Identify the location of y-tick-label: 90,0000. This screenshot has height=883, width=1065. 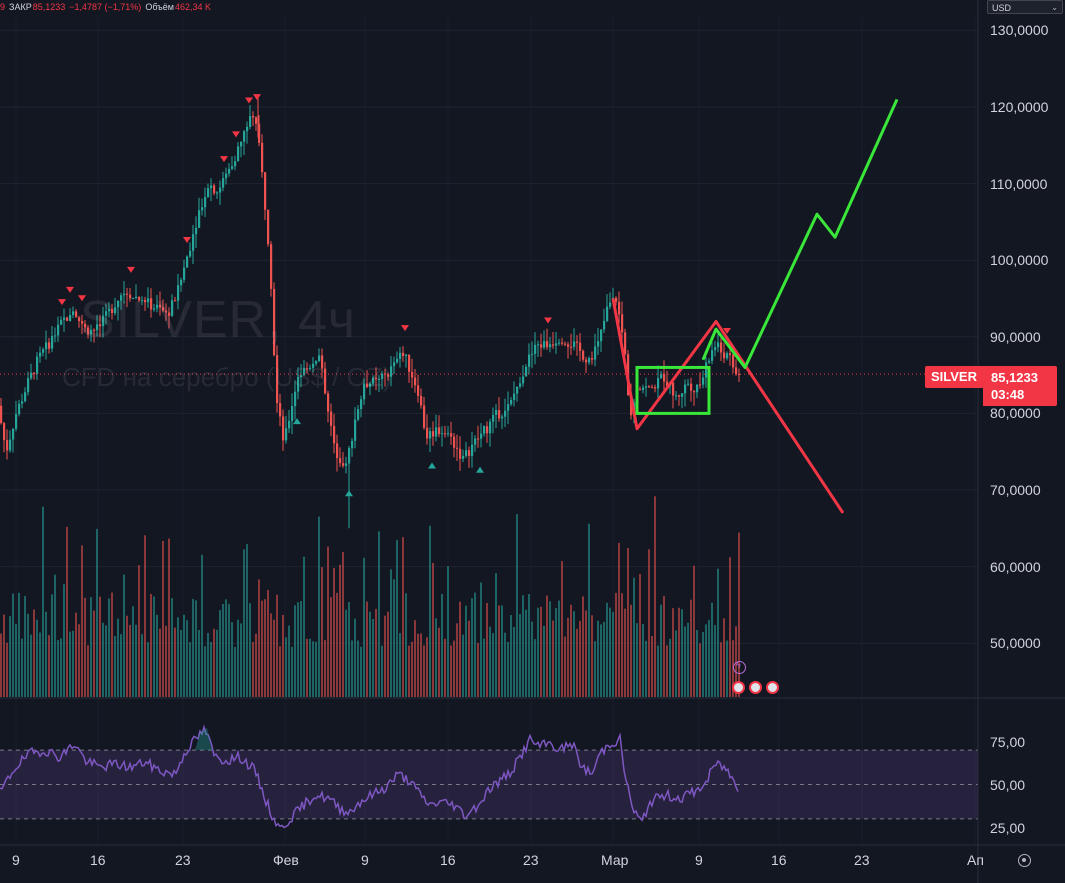
(1015, 336).